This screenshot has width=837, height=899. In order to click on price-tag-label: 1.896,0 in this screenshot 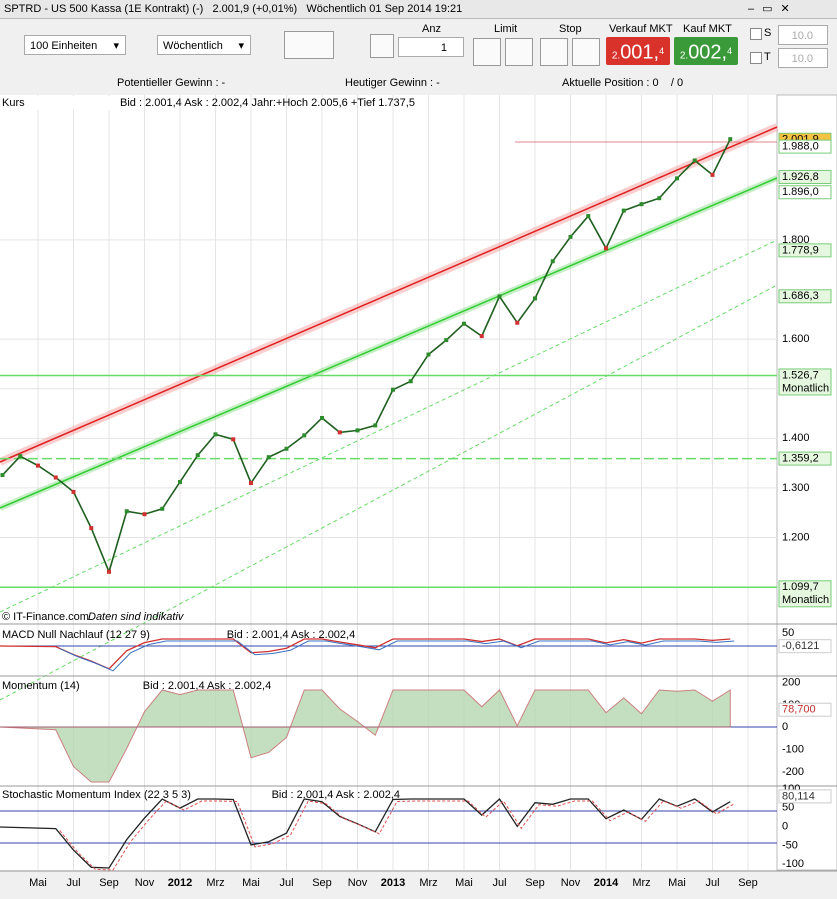, I will do `click(800, 192)`.